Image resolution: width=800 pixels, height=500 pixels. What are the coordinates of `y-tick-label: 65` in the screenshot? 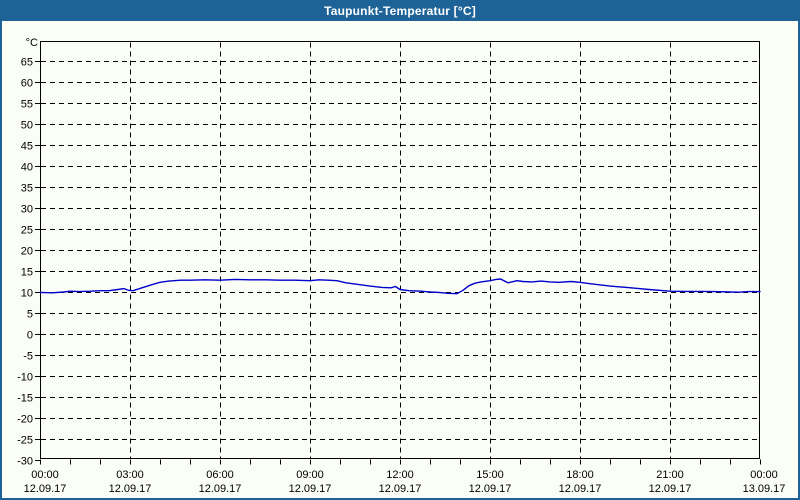 It's located at (27, 63).